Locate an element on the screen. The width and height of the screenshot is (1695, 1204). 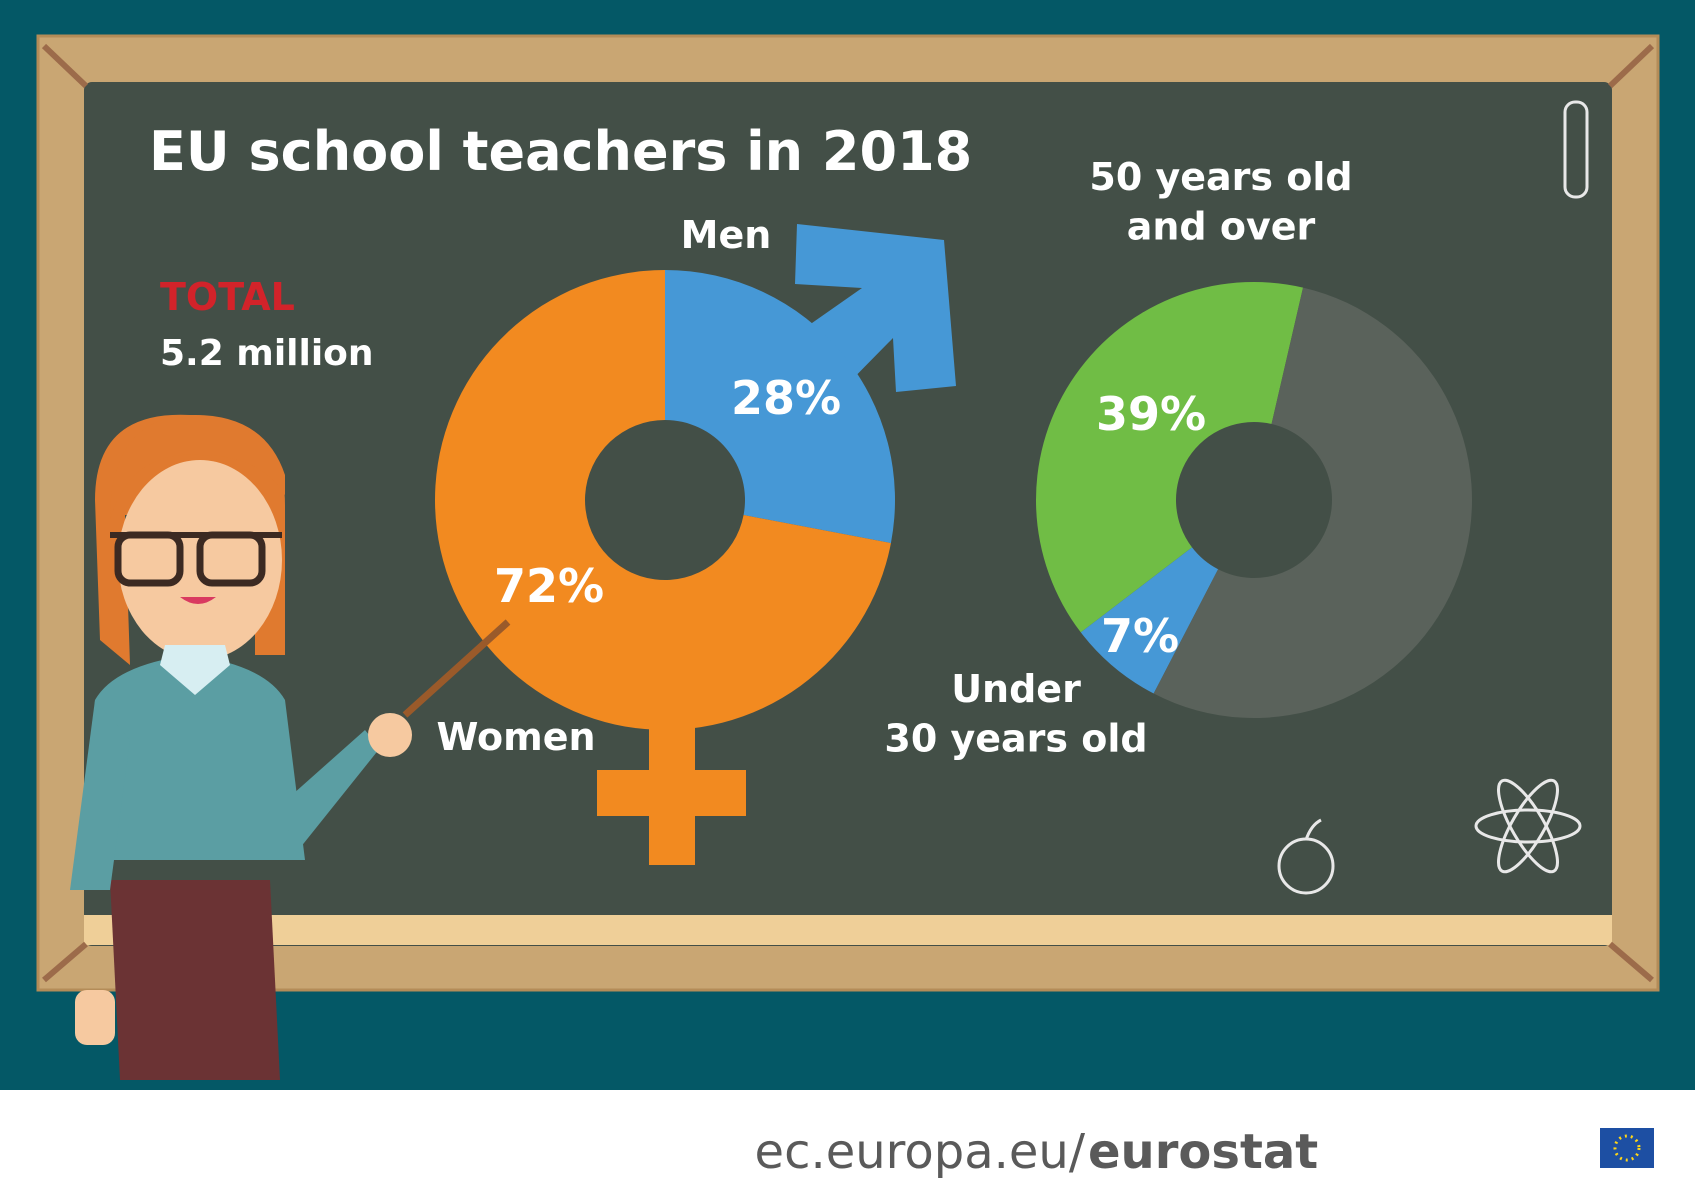
value-label: 7% is located at coordinates (1140, 636).